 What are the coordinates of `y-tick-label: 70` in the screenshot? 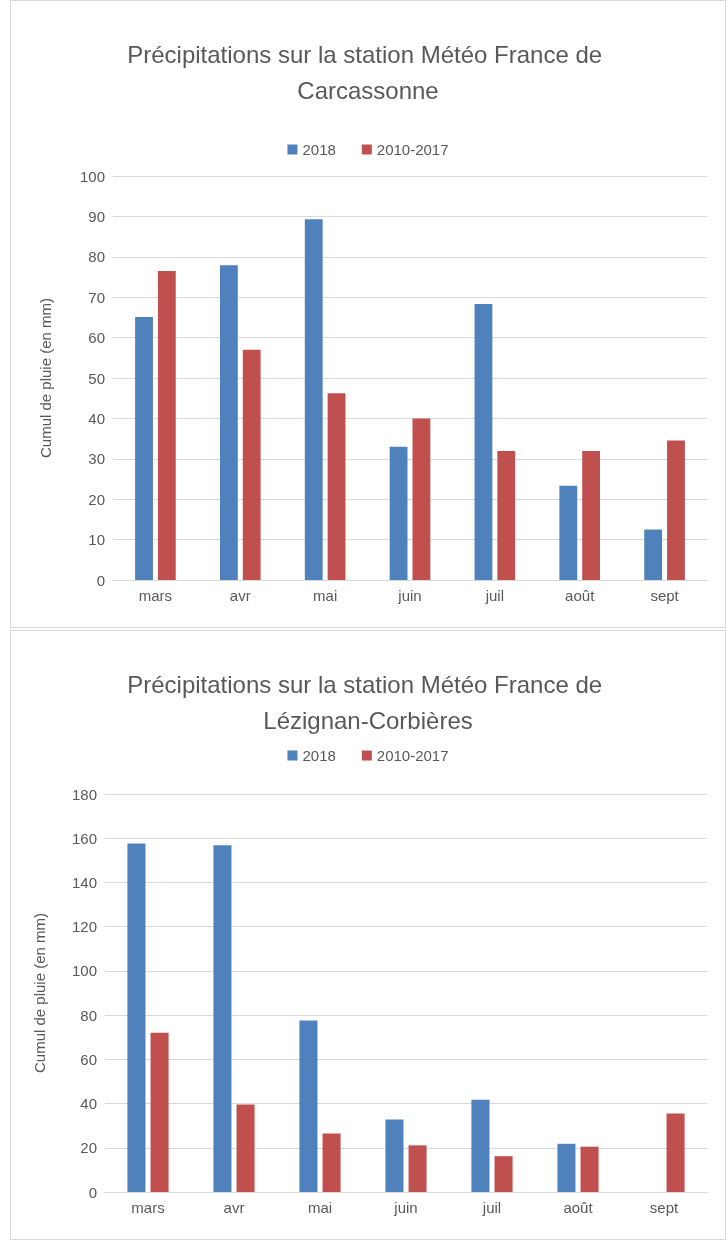 It's located at (96, 297).